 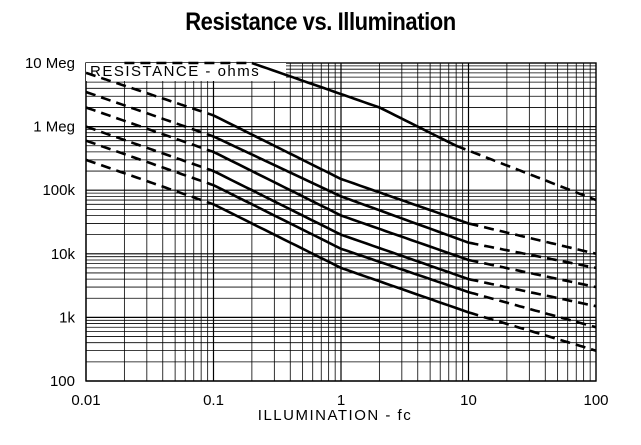 What do you see at coordinates (63, 254) in the screenshot?
I see `y-tick-label: 10k` at bounding box center [63, 254].